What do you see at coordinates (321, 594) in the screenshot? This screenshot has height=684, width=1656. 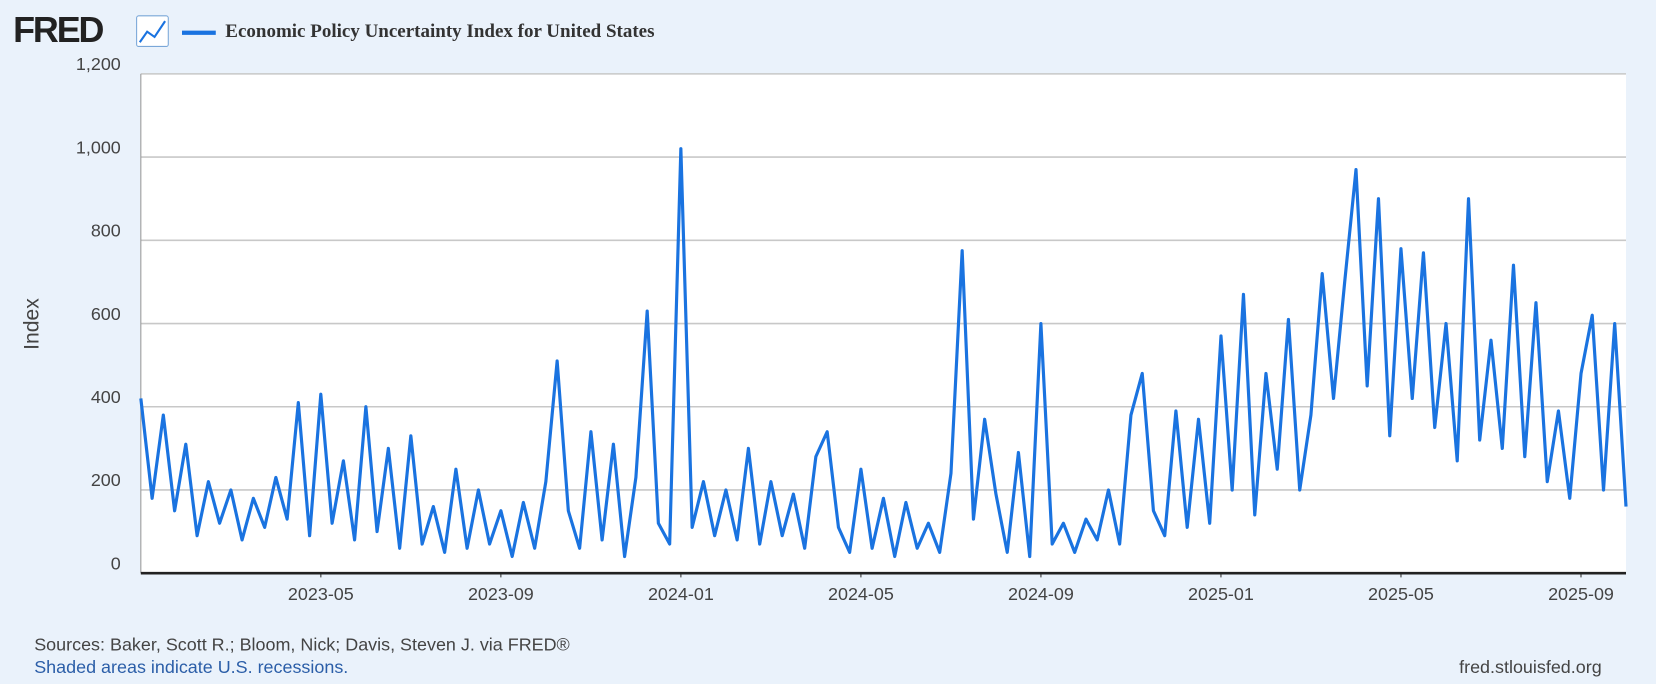 I see `x-tick-label: 2023-05` at bounding box center [321, 594].